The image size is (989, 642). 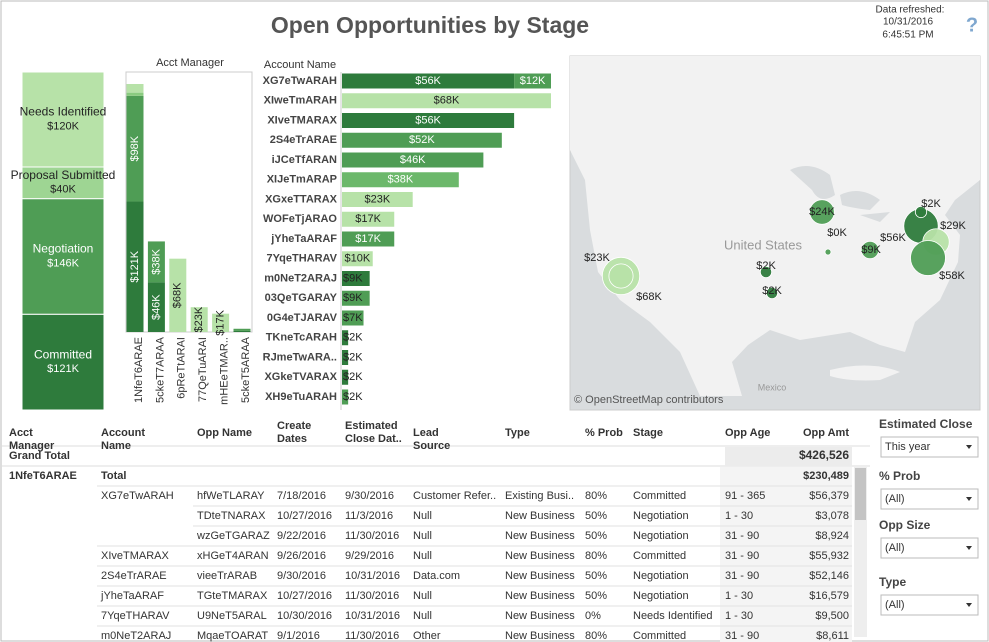 What do you see at coordinates (39, 456) in the screenshot?
I see `grand-total-label: Grand Total` at bounding box center [39, 456].